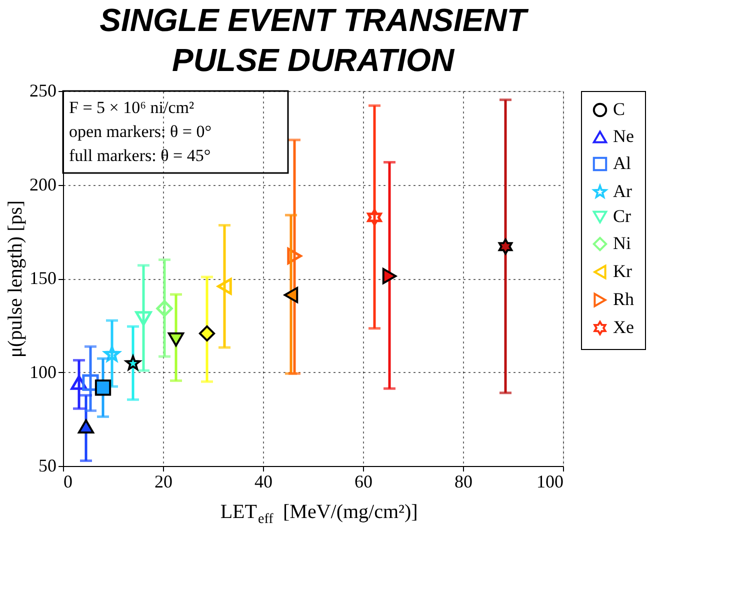  I want to click on x-tick-label: 20, so click(163, 482).